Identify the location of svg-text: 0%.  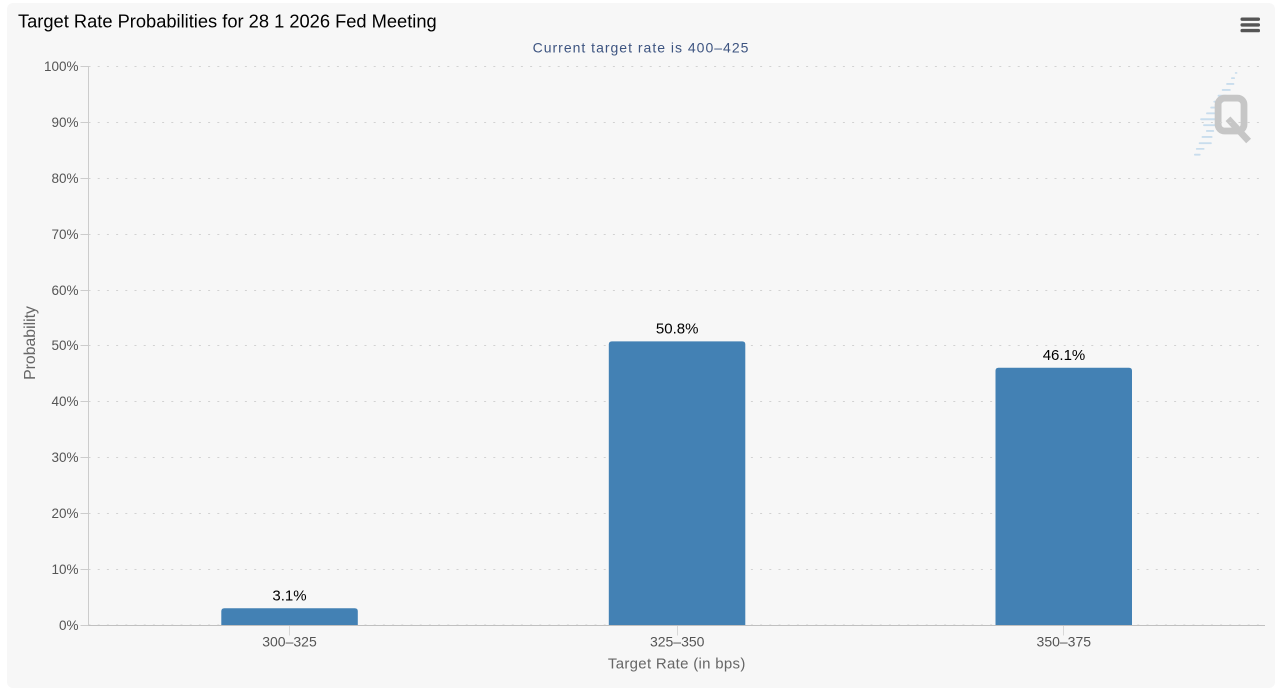
(69, 625).